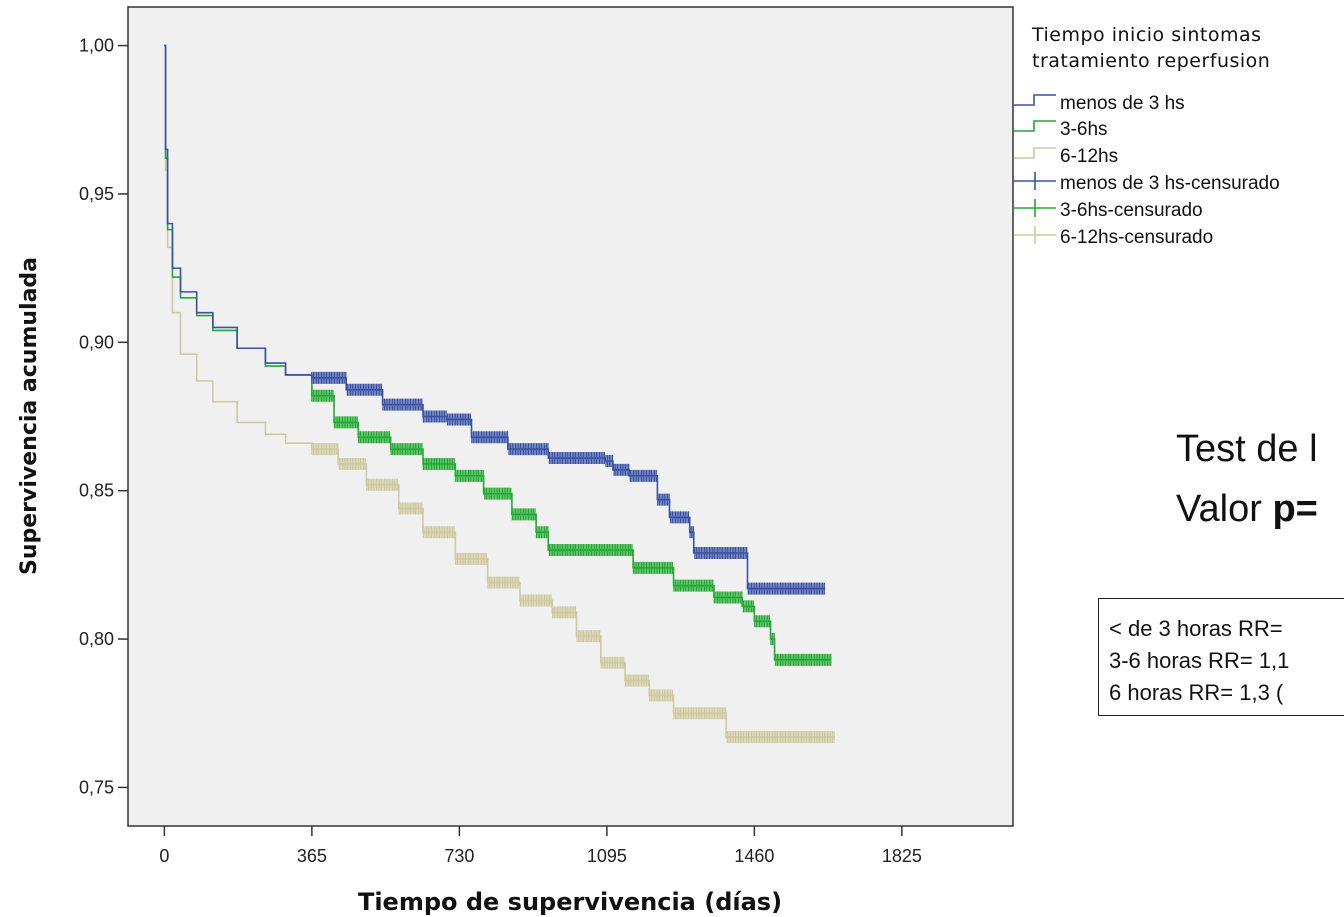 The image size is (1344, 917). I want to click on legend-label: 3-6hs-censurado, so click(1131, 210).